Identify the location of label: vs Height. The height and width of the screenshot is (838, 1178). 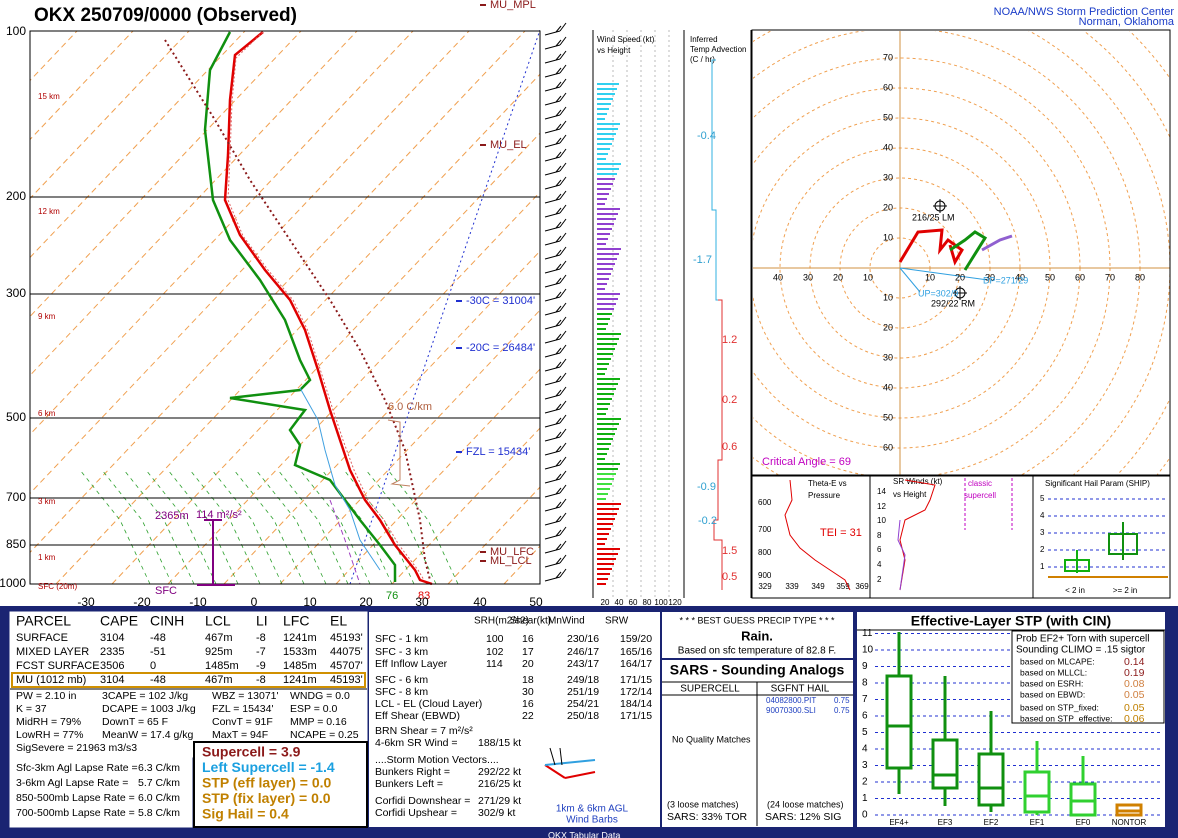
(614, 50).